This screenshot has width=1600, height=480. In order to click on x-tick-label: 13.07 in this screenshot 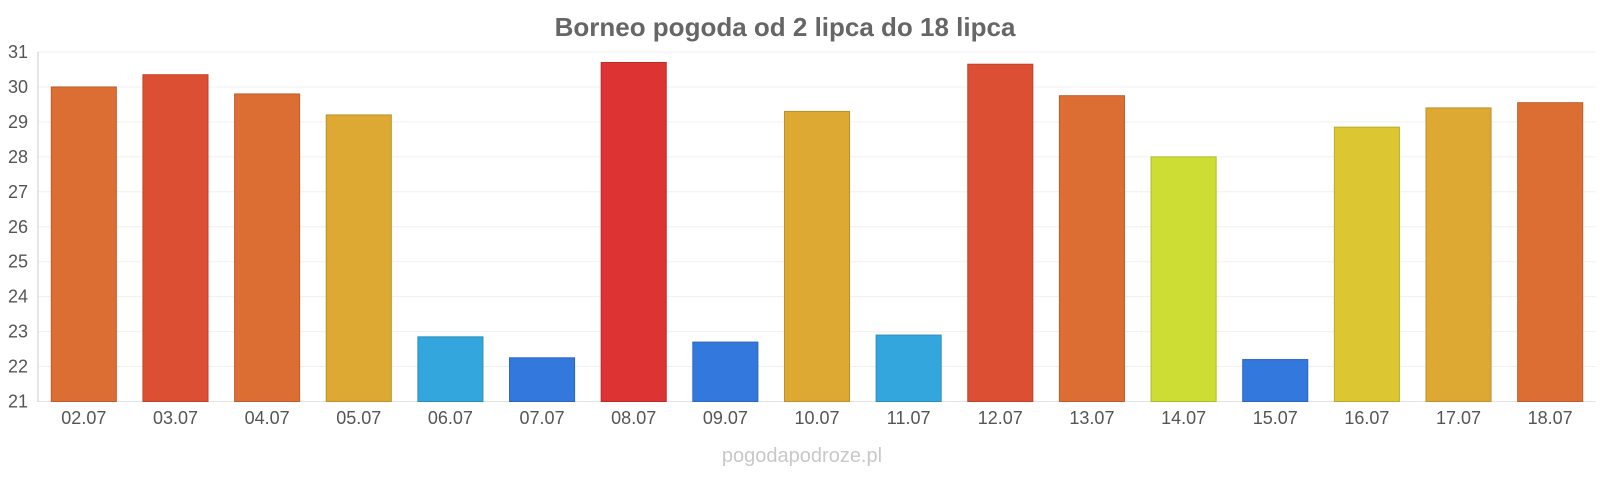, I will do `click(1091, 418)`.